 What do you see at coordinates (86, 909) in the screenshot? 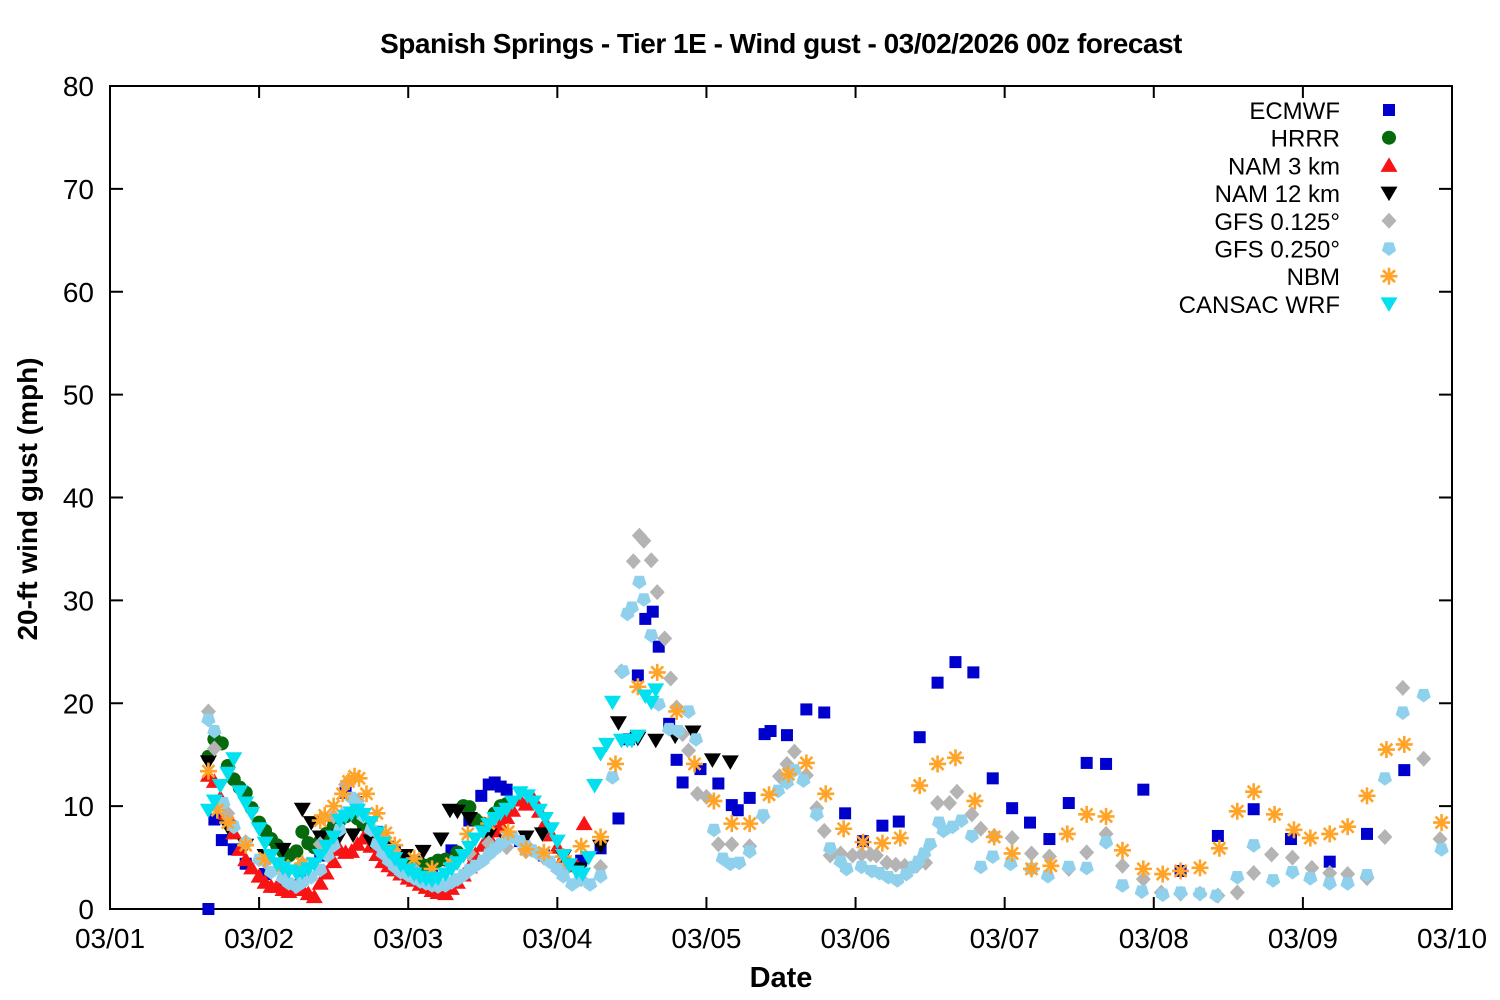
I see `y-tick-label: 0` at bounding box center [86, 909].